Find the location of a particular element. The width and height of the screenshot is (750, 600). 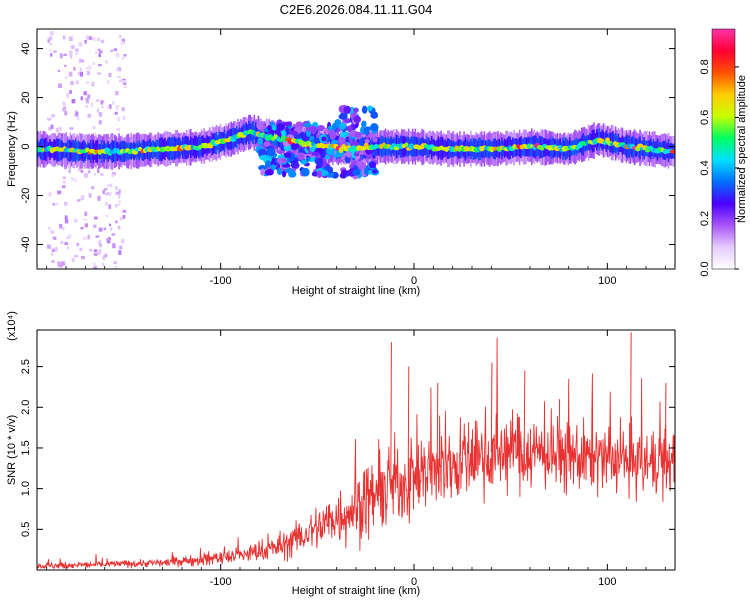

spectrogram-y-tick-label: 20 is located at coordinates (26, 97).